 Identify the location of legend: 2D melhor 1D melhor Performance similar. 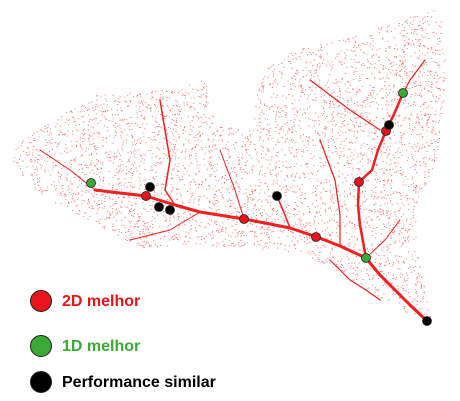
(123, 341).